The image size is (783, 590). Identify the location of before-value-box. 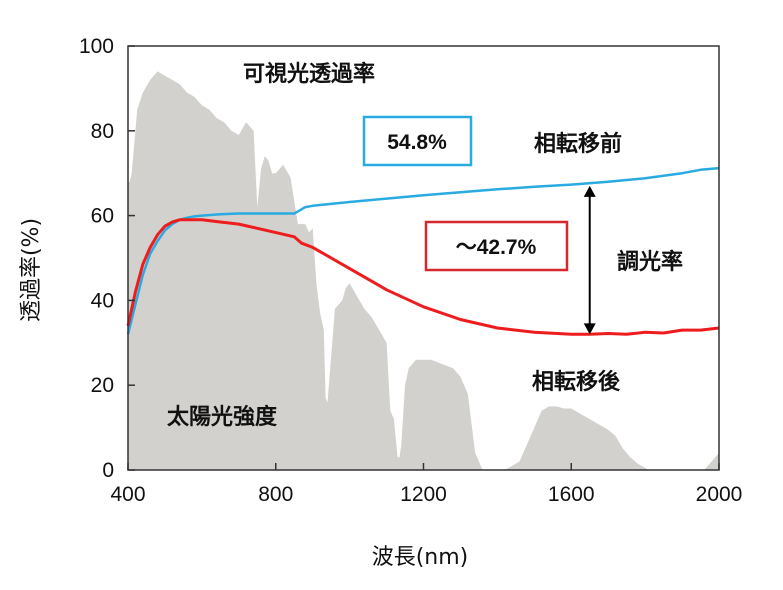
(417, 141).